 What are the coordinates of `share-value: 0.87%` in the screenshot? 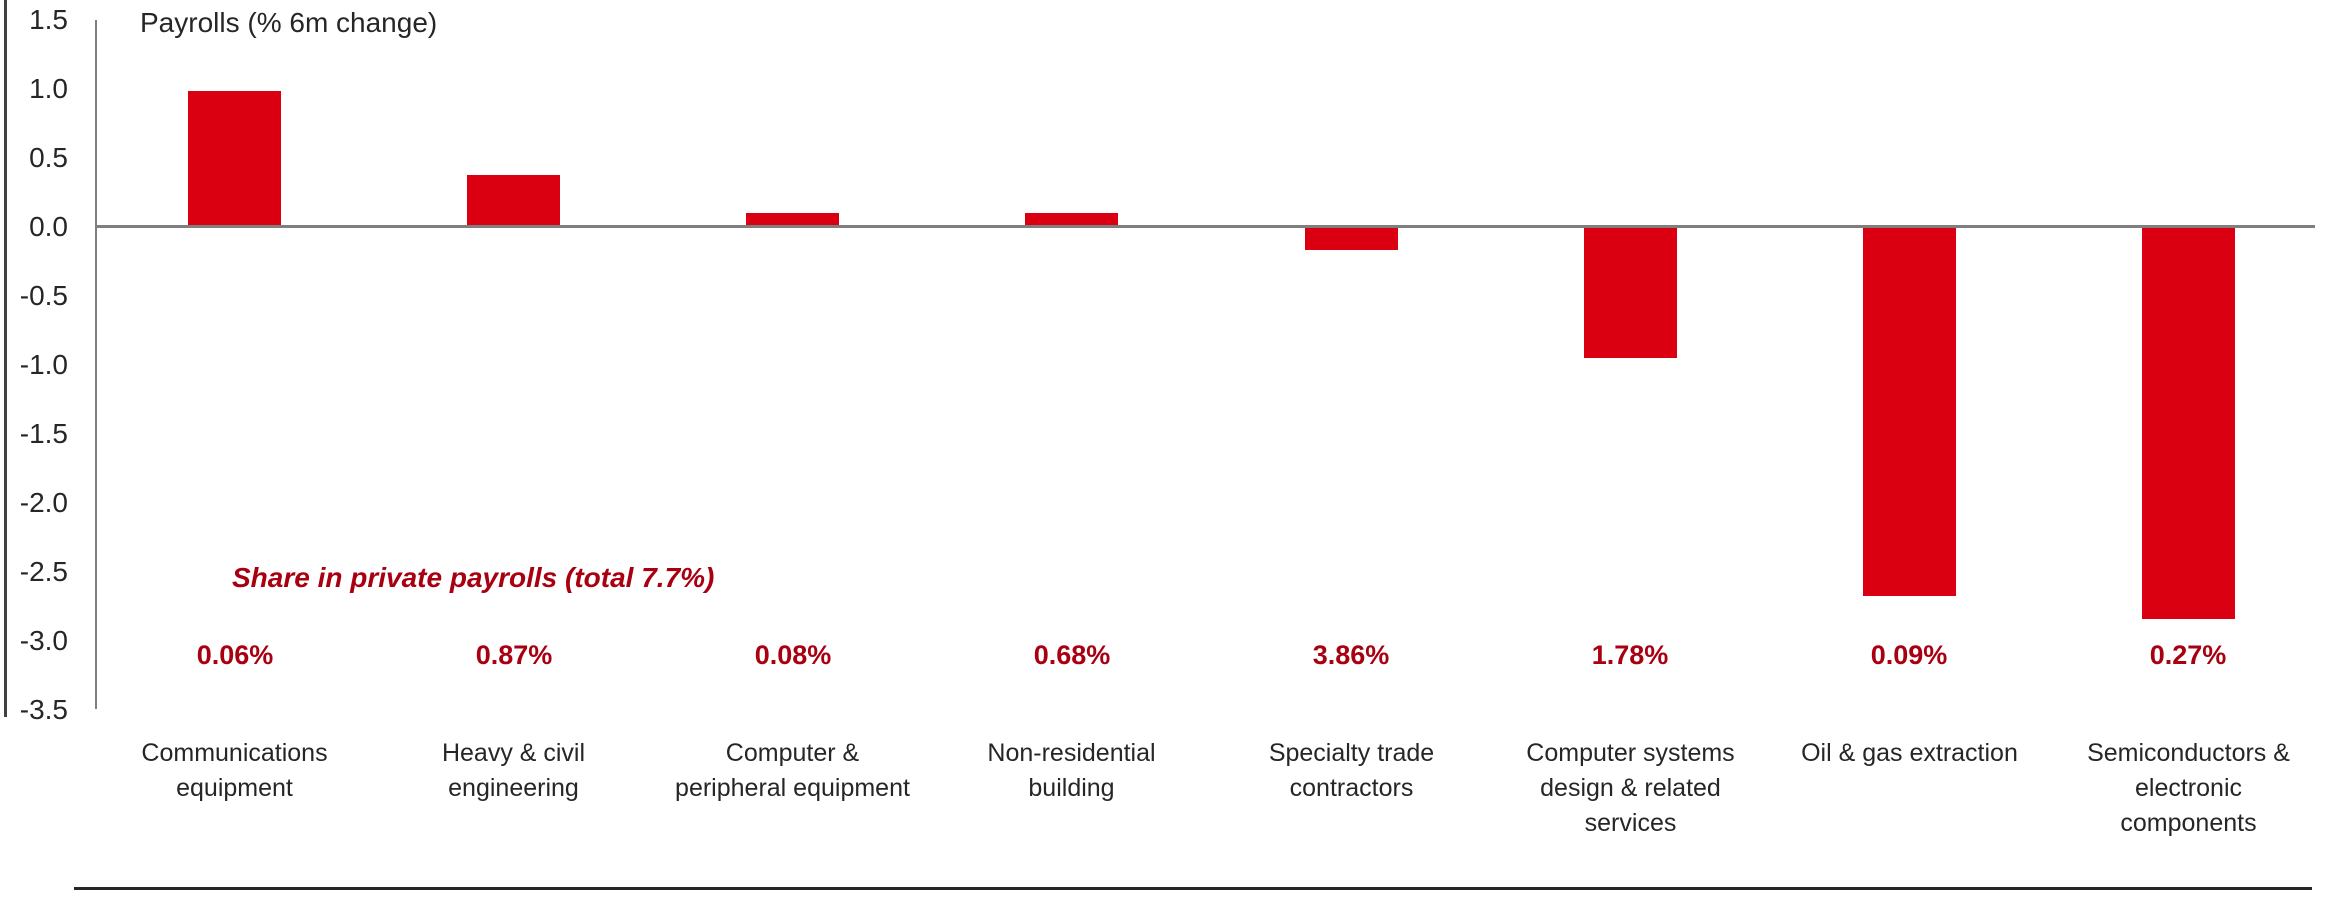 It's located at (514, 655).